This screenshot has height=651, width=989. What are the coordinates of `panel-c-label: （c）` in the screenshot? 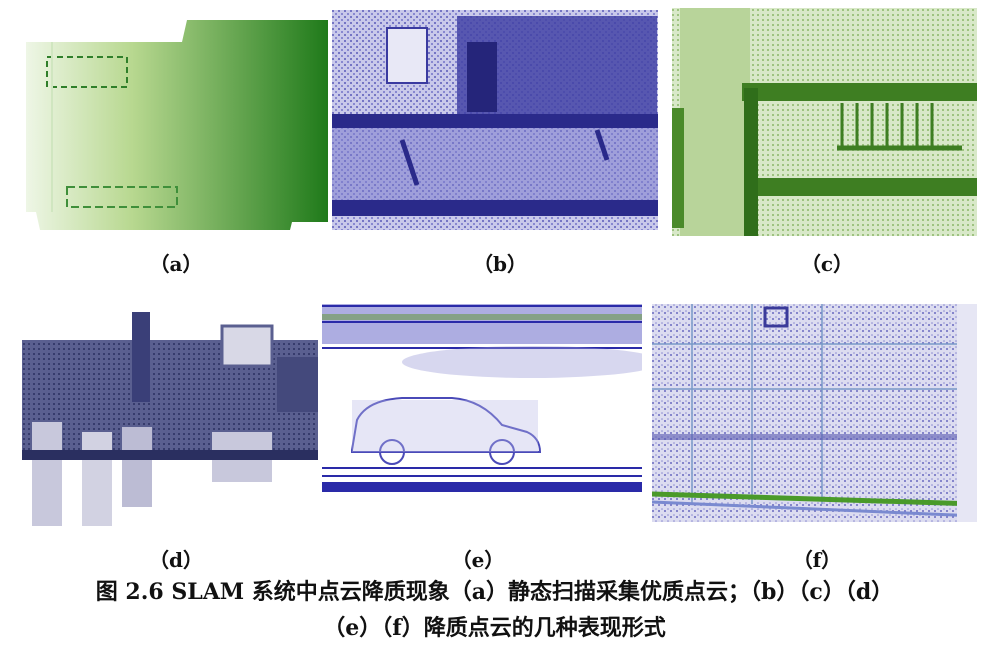 It's located at (827, 264).